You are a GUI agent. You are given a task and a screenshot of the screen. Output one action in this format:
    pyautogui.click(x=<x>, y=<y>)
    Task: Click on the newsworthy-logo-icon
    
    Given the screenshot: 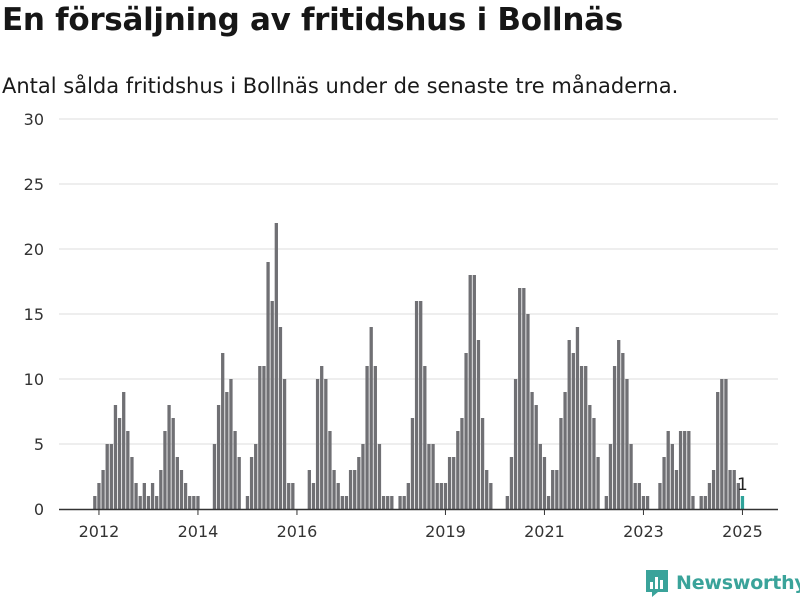 What is the action you would take?
    pyautogui.click(x=657, y=583)
    